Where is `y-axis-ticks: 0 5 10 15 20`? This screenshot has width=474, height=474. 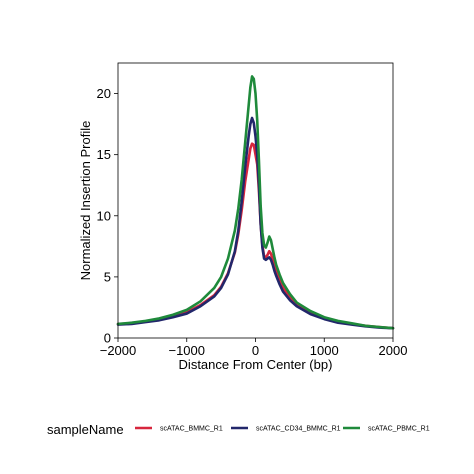
y-axis-ticks: 0 5 10 15 20 is located at coordinates (107, 216).